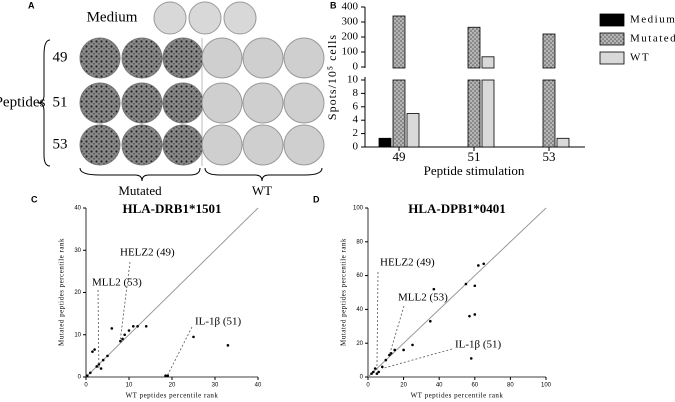  Describe the element at coordinates (60, 57) in the screenshot. I see `row-label: 49` at that location.